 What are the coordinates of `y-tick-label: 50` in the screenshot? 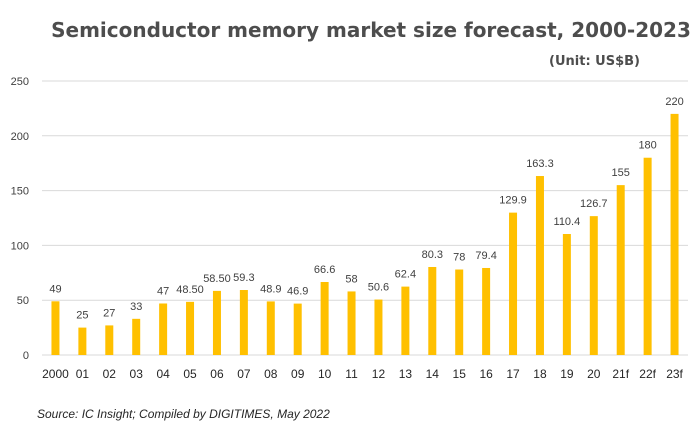 It's located at (23, 301).